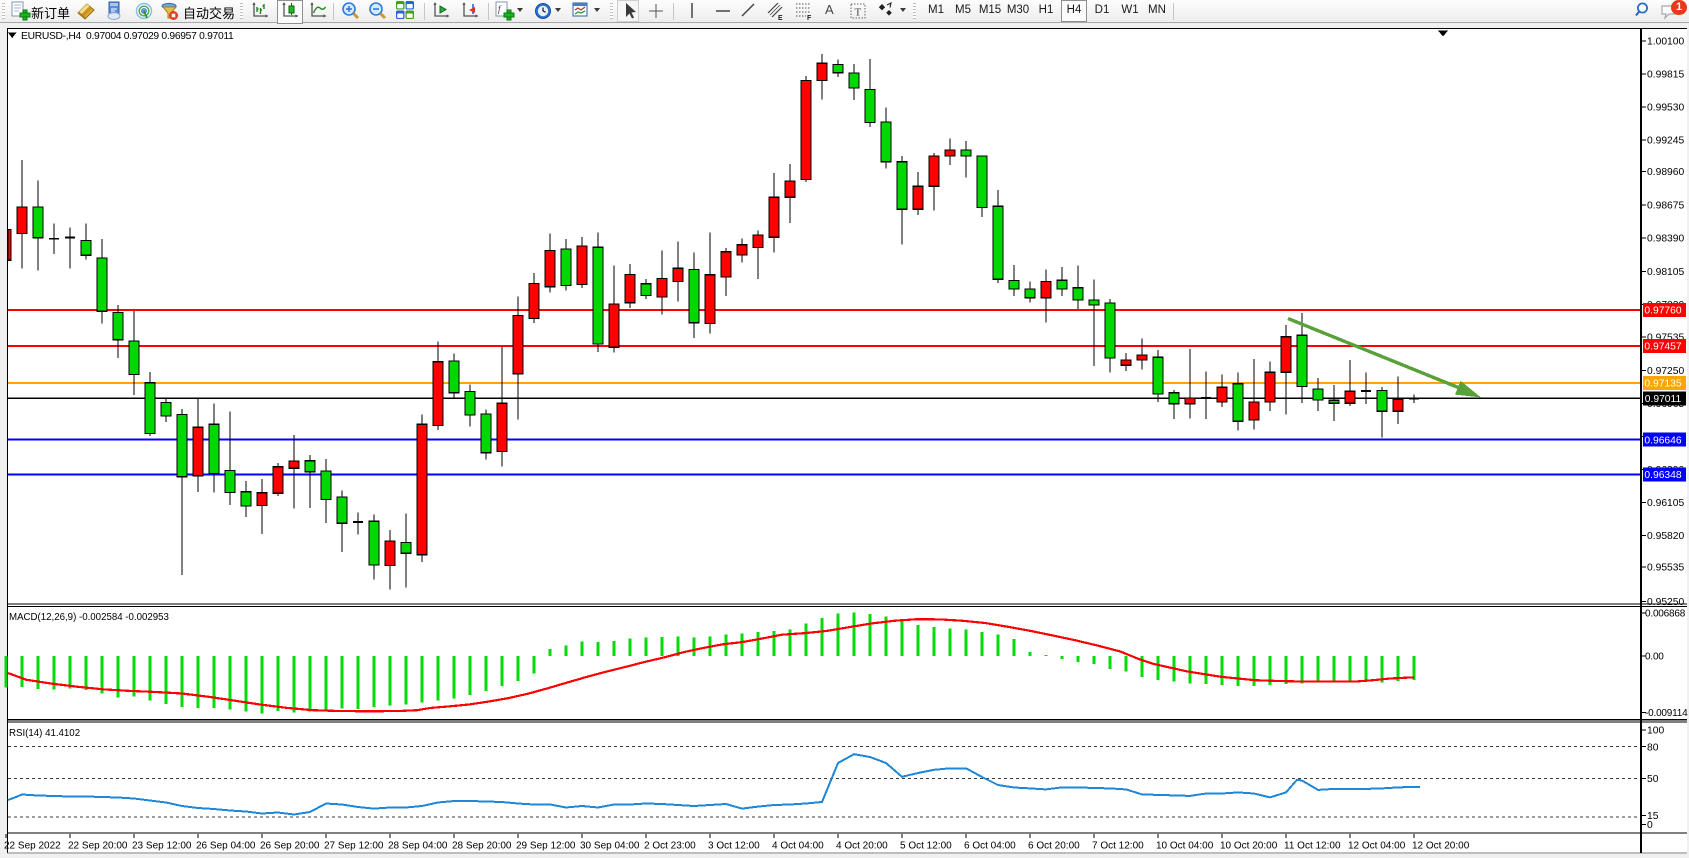 The height and width of the screenshot is (858, 1689). What do you see at coordinates (1662, 475) in the screenshot?
I see `svg-text: 0.96348` at bounding box center [1662, 475].